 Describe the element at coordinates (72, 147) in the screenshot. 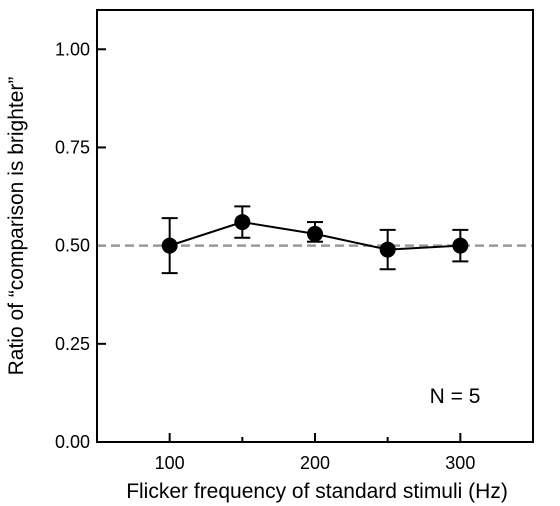

I see `y-tick-label: 0.75` at that location.